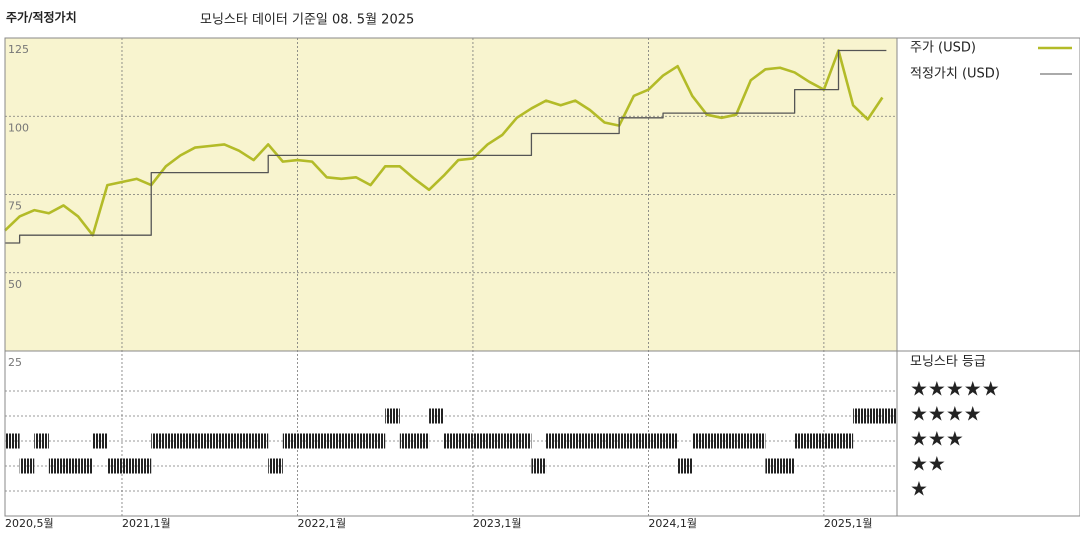  Describe the element at coordinates (955, 74) in the screenshot. I see `legend-label: 적정가치 (USD)` at that location.